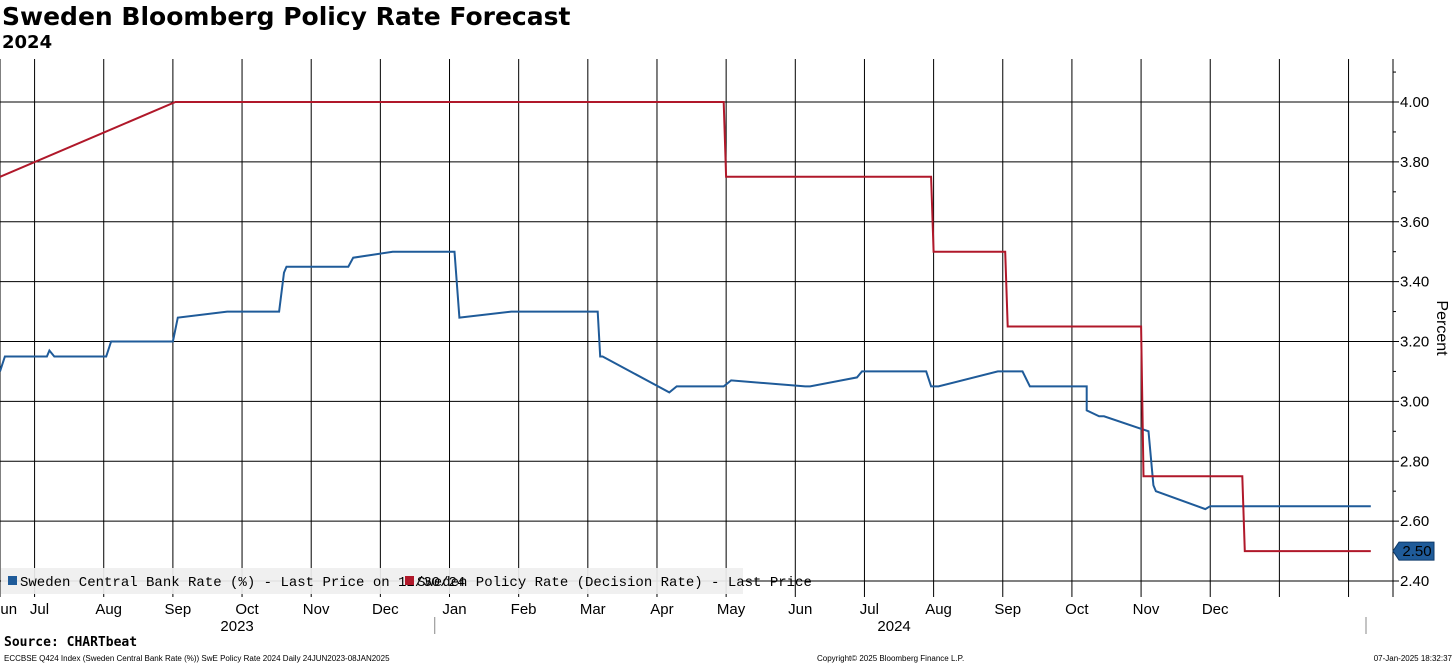 This screenshot has width=1456, height=665. I want to click on y-tick-label: 4.00, so click(1414, 102).